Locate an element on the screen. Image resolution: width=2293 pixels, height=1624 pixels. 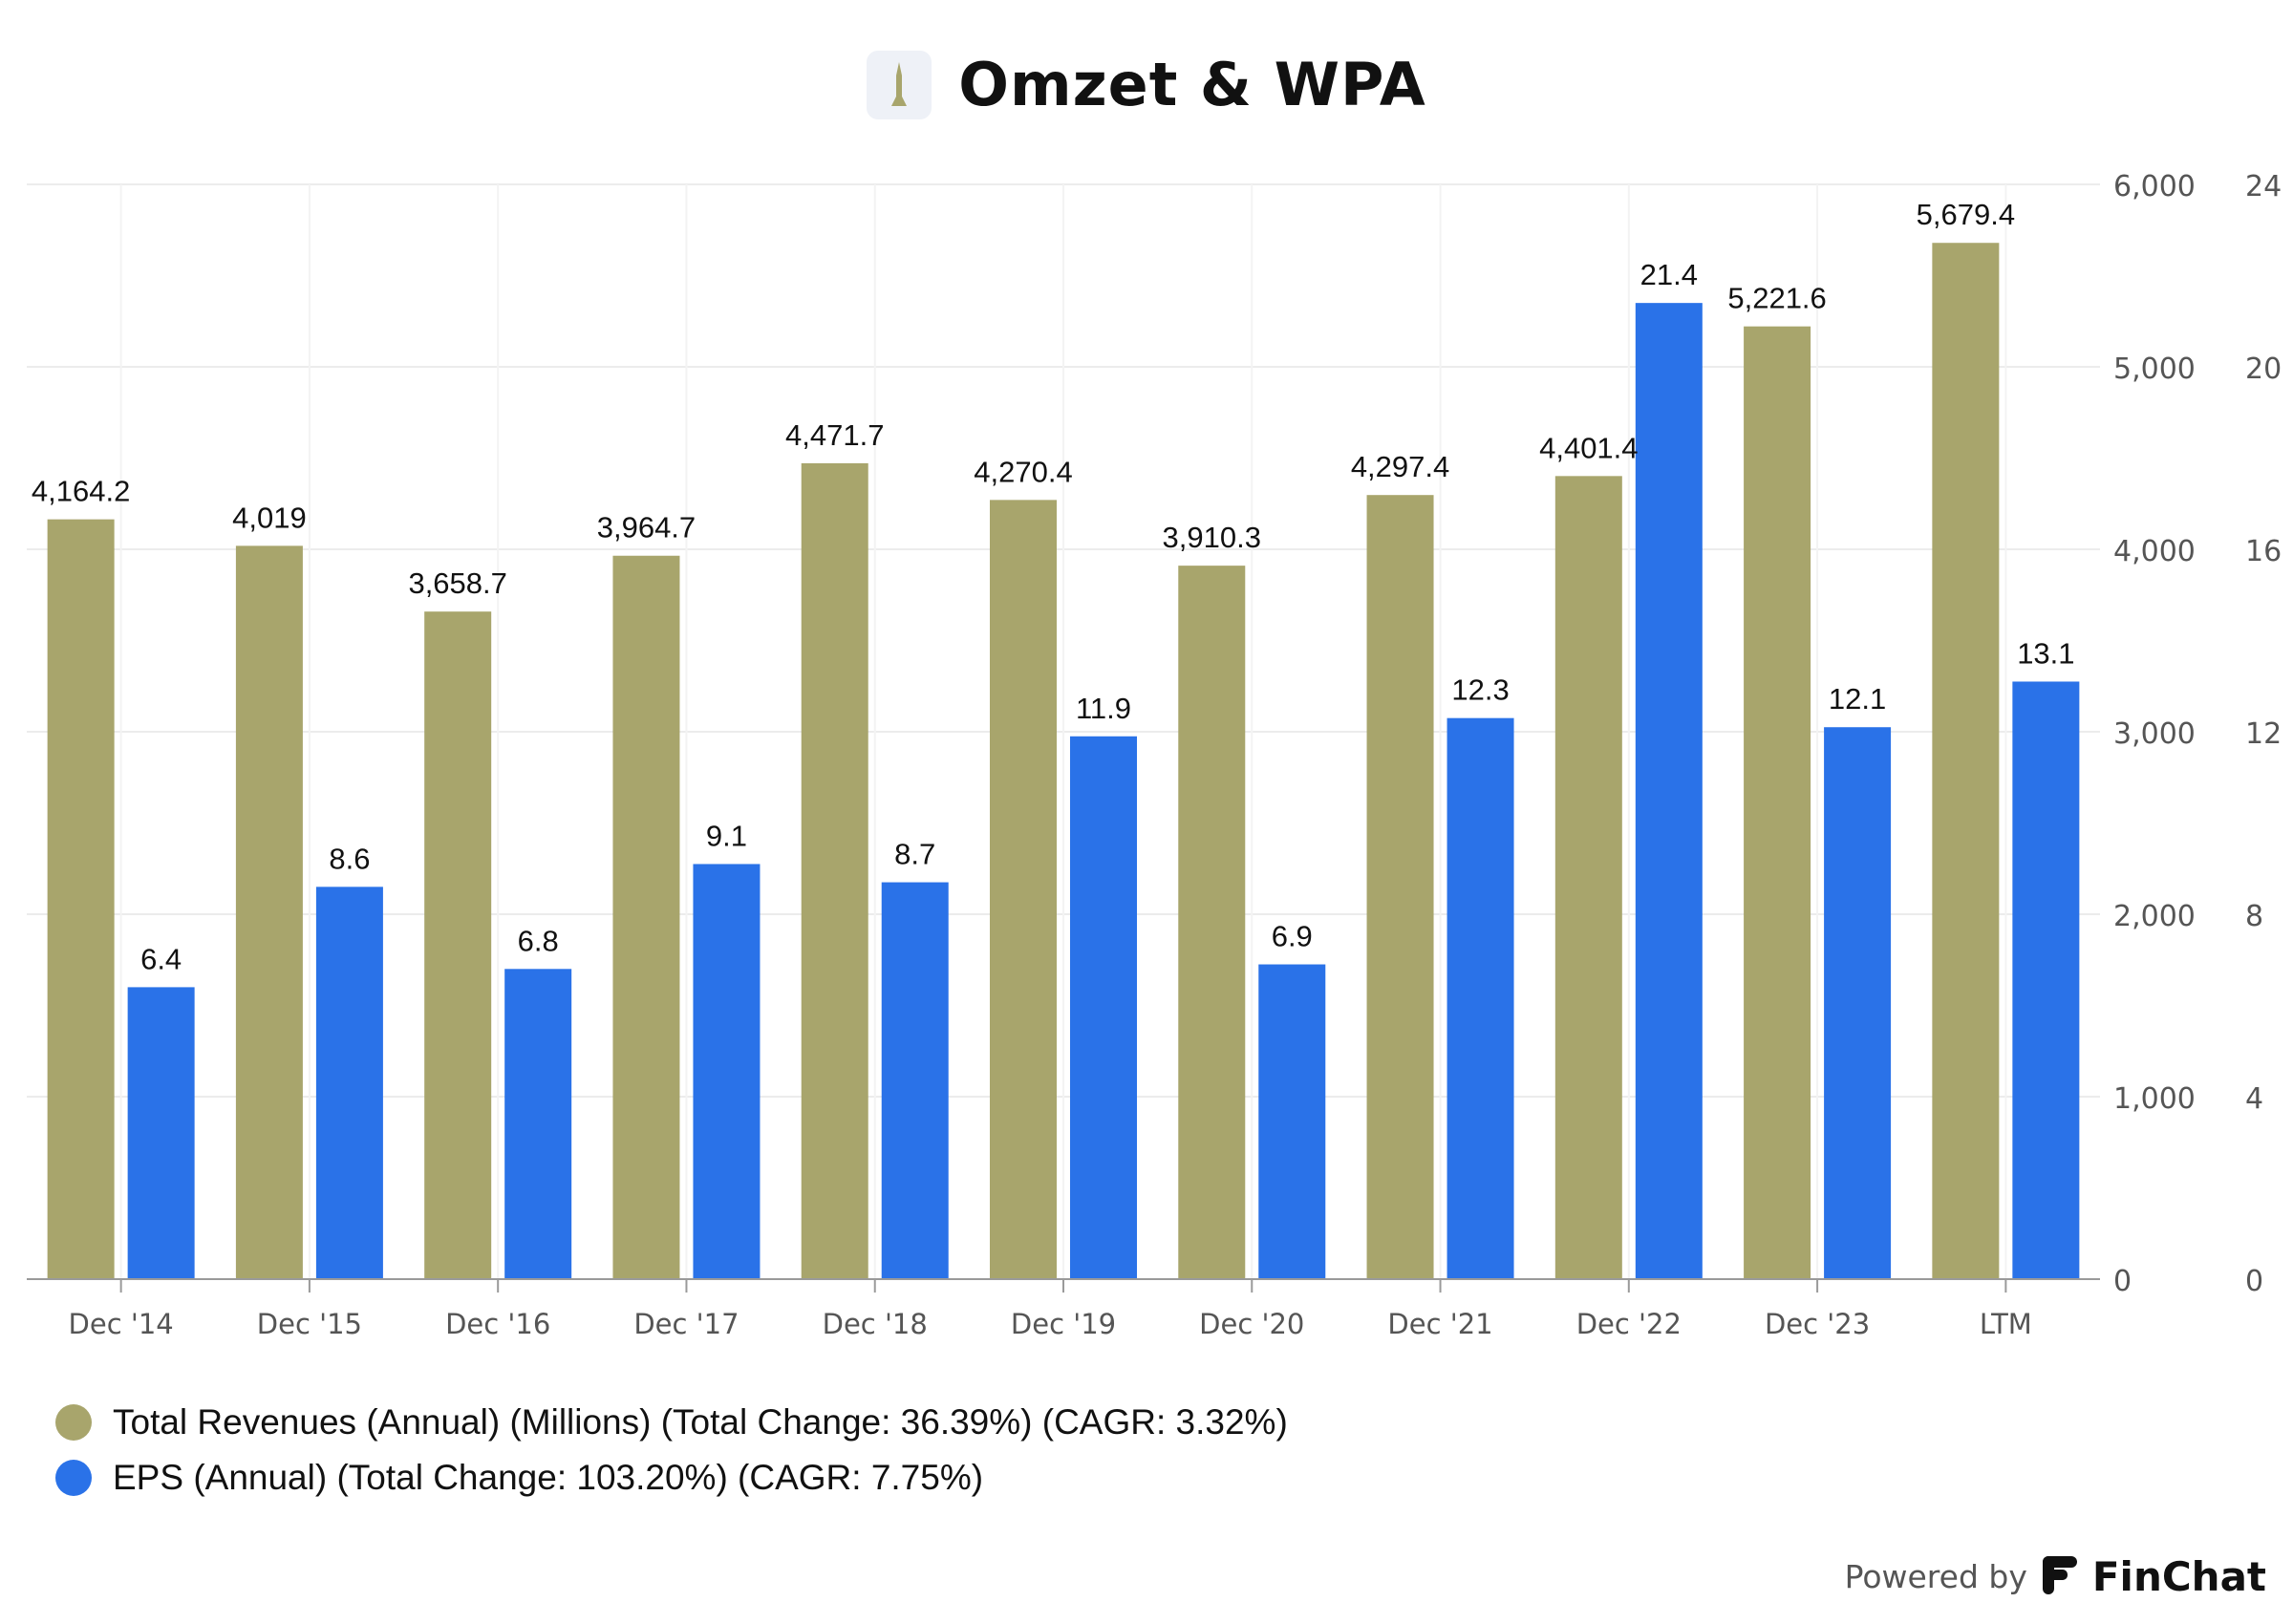
data-label-revenue: 3,964.7 is located at coordinates (646, 528).